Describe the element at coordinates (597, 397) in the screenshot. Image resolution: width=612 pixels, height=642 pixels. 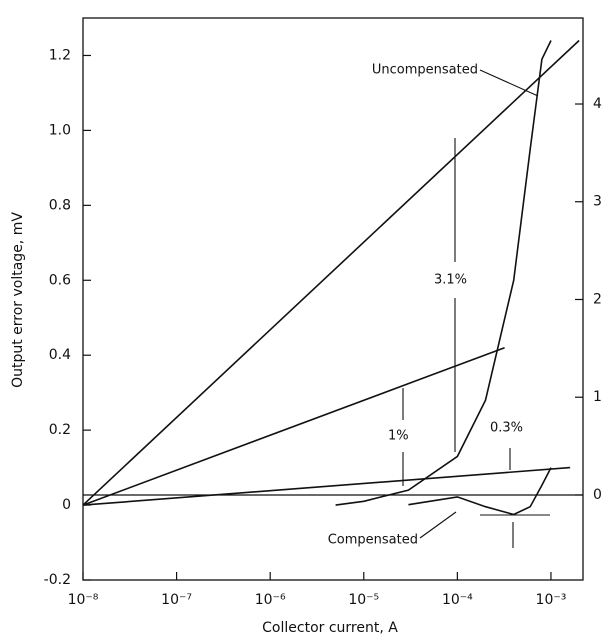
I see `y2-tick-label: 1` at that location.